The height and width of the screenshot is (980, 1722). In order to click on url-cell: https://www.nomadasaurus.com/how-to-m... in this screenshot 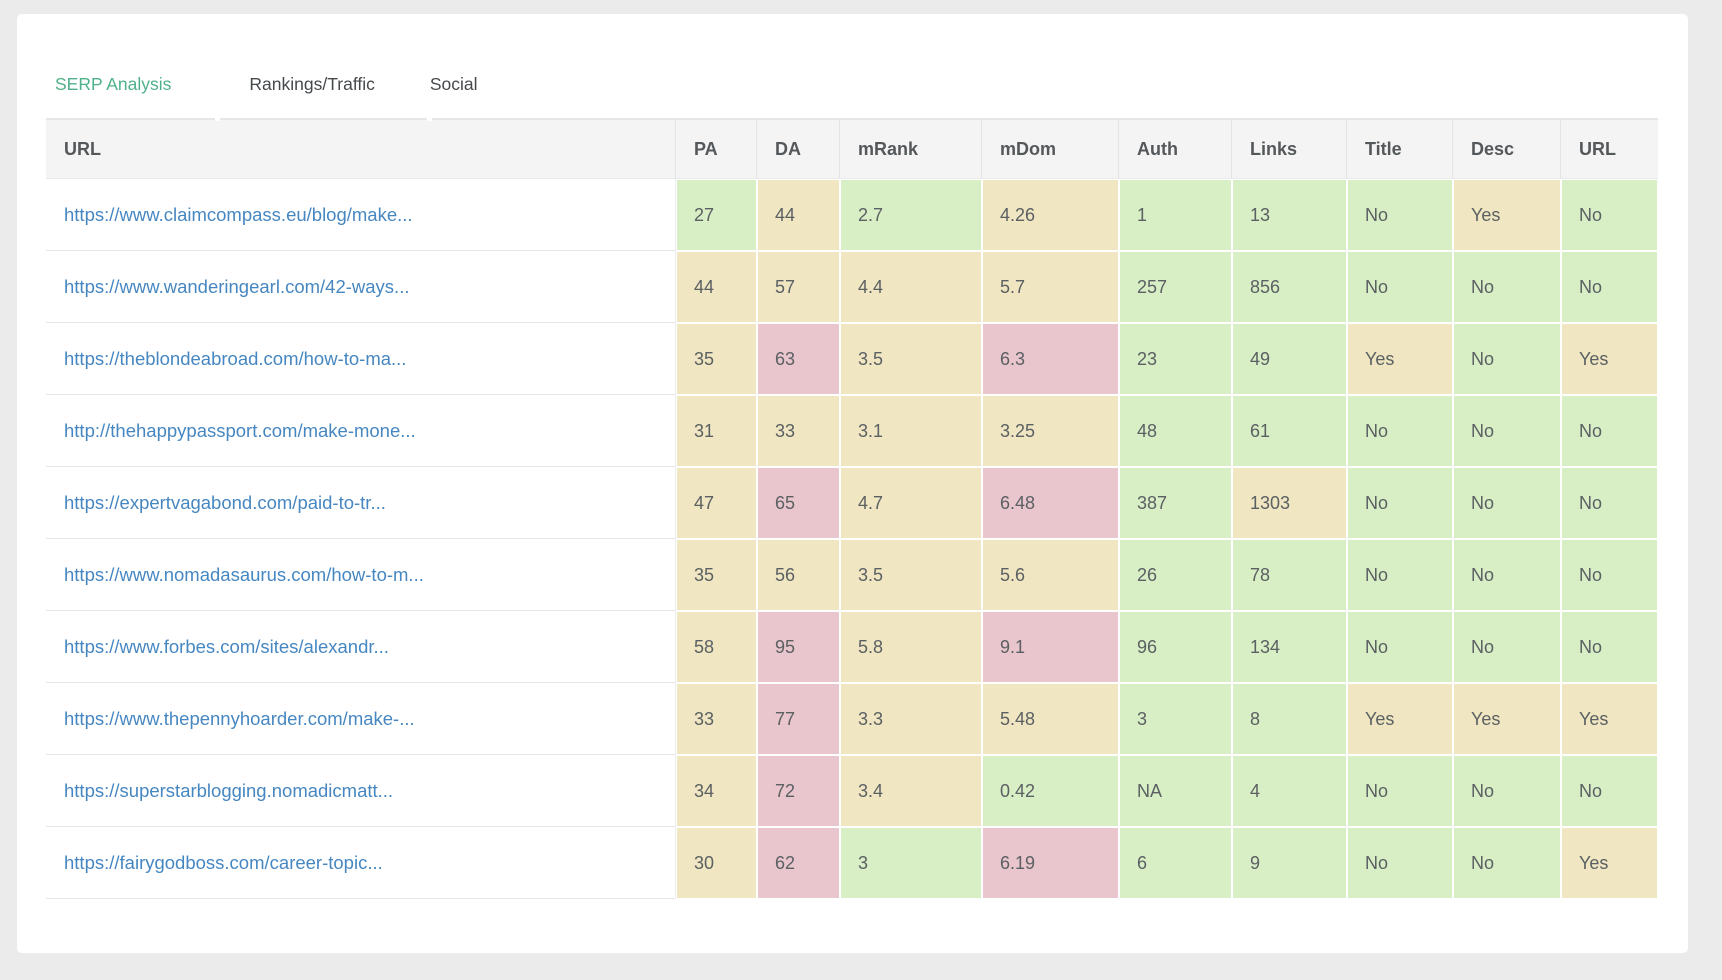, I will do `click(361, 575)`.